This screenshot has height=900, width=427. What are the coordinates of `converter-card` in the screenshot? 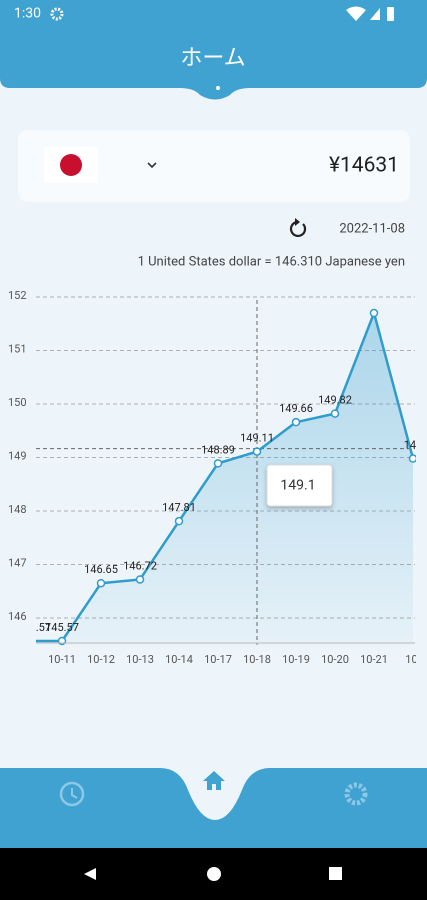 It's located at (214, 166).